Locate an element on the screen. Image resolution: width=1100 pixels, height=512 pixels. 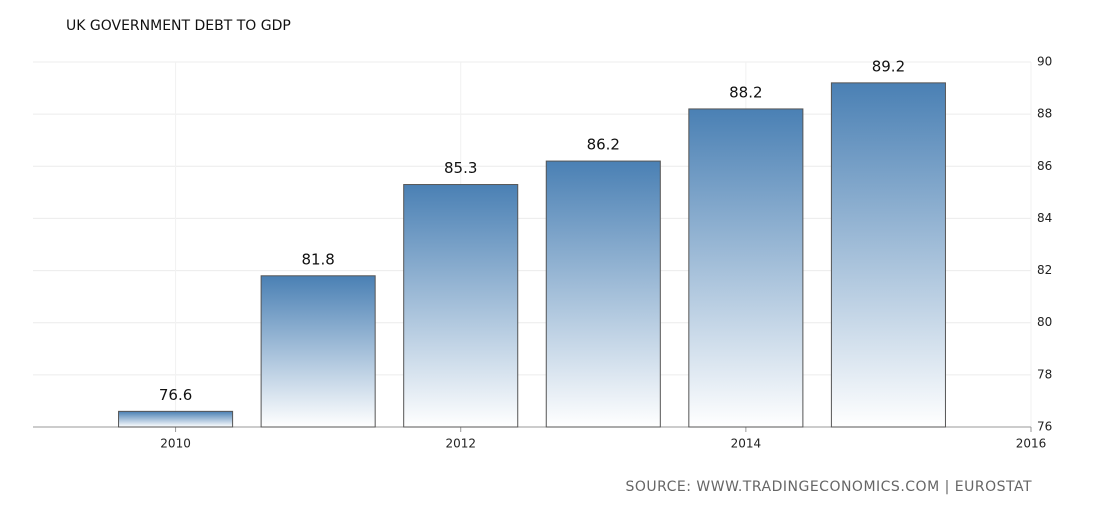
y-tick-label: 80 is located at coordinates (1044, 322).